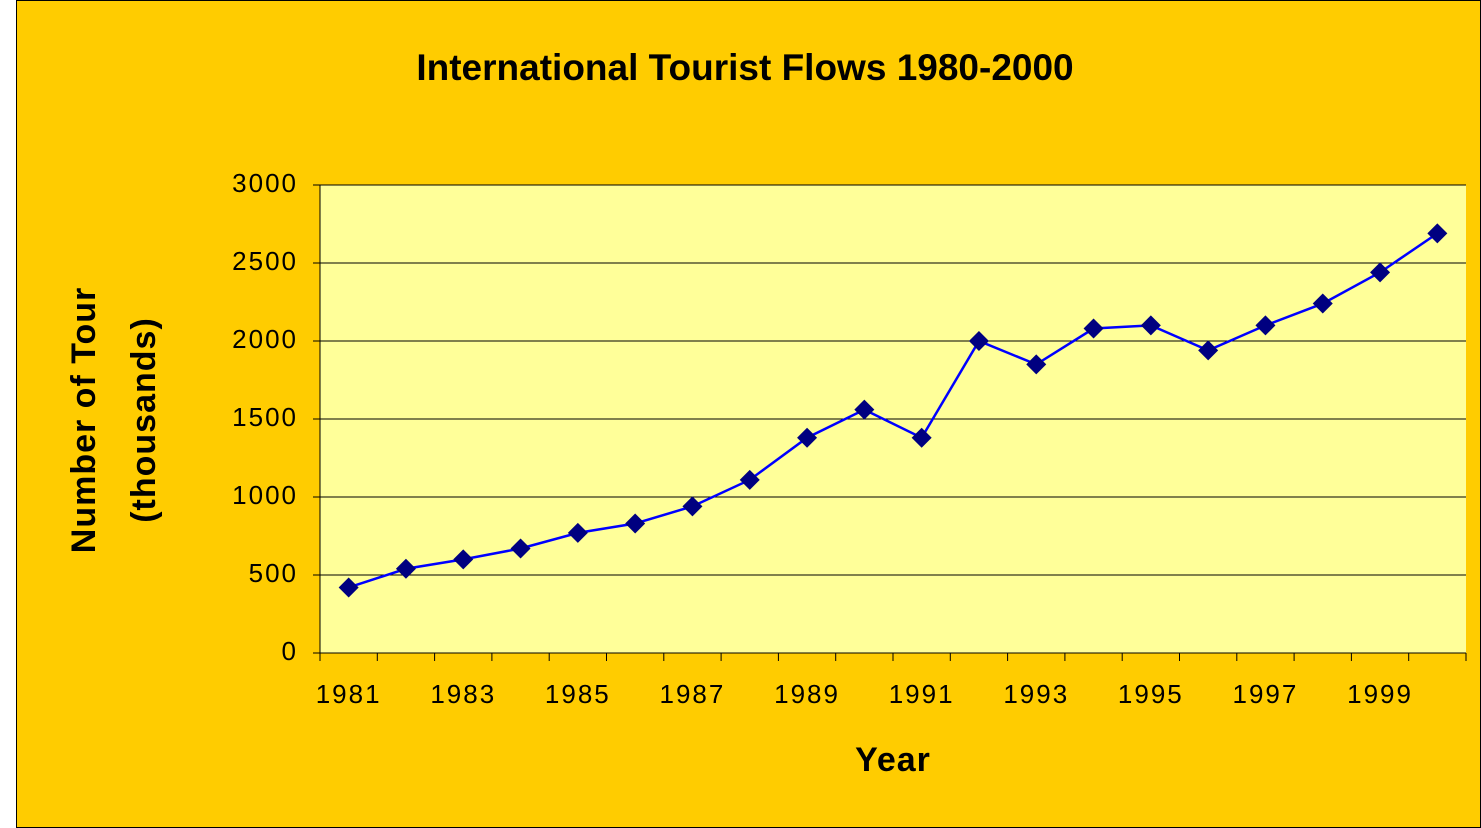 The width and height of the screenshot is (1481, 828). What do you see at coordinates (922, 694) in the screenshot?
I see `x-tick-label: 1991` at bounding box center [922, 694].